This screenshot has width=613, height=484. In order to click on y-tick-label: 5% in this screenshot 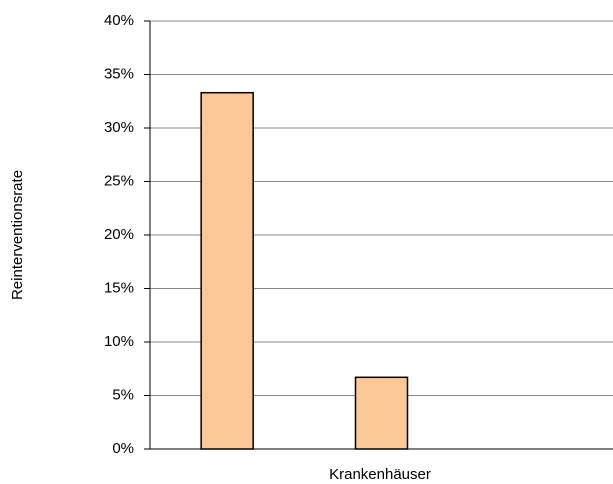, I will do `click(123, 394)`.